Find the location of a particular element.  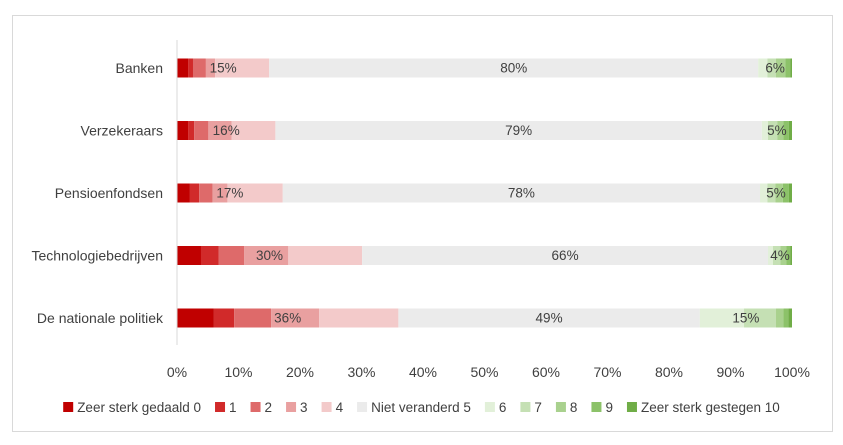

legend-item: Niet veranderd 5 is located at coordinates (414, 407).